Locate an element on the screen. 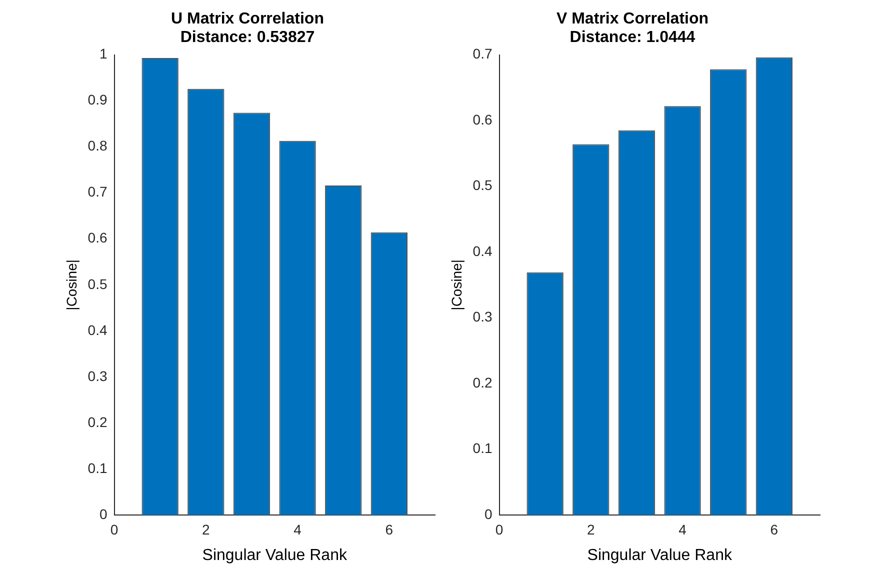 The image size is (887, 569). chart-title: V Matrix Correlation is located at coordinates (632, 19).